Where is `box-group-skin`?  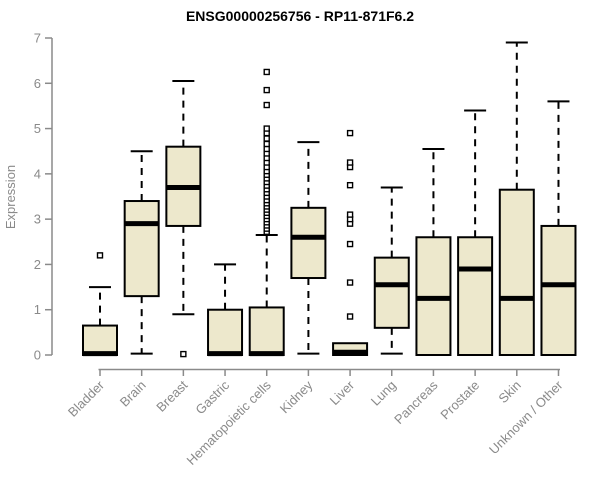 box-group-skin is located at coordinates (516, 198).